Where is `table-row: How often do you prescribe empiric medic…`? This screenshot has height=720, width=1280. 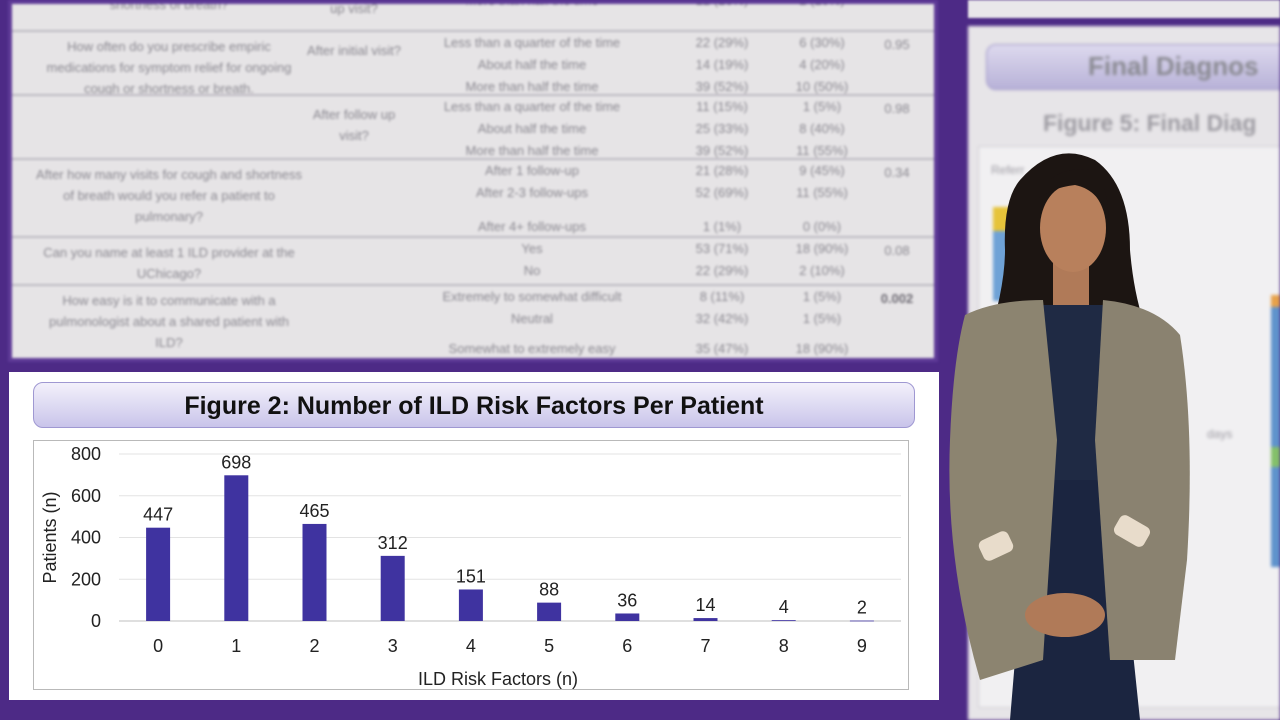
table-row: How often do you prescribe empiric medic… is located at coordinates (473, 63).